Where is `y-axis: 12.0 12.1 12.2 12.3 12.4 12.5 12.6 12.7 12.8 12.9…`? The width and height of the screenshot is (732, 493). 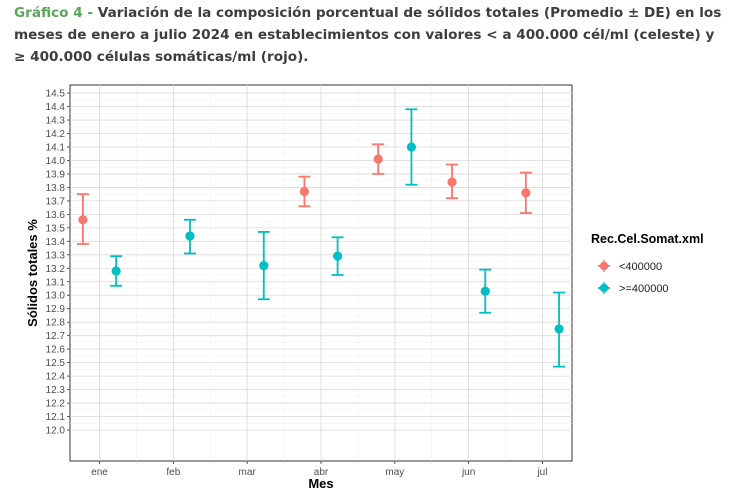
y-axis: 12.0 12.1 12.2 12.3 12.4 12.5 12.6 12.7 12.8 12.9… is located at coordinates (58, 263).